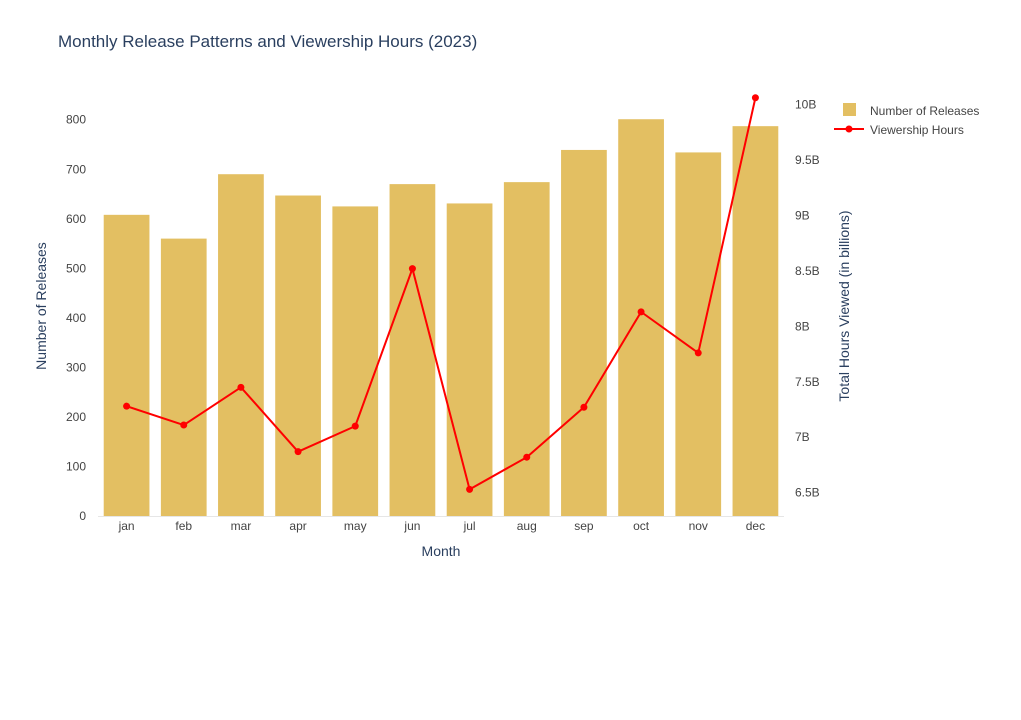 This screenshot has height=720, width=1021. What do you see at coordinates (76, 169) in the screenshot?
I see `y-tick-label: 700` at bounding box center [76, 169].